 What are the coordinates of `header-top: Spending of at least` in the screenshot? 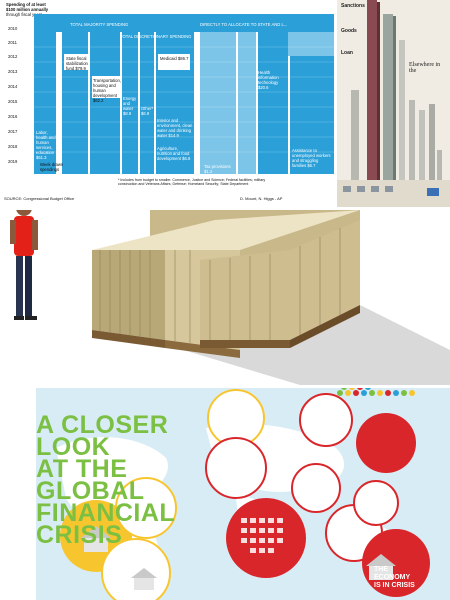 It's located at (26, 4).